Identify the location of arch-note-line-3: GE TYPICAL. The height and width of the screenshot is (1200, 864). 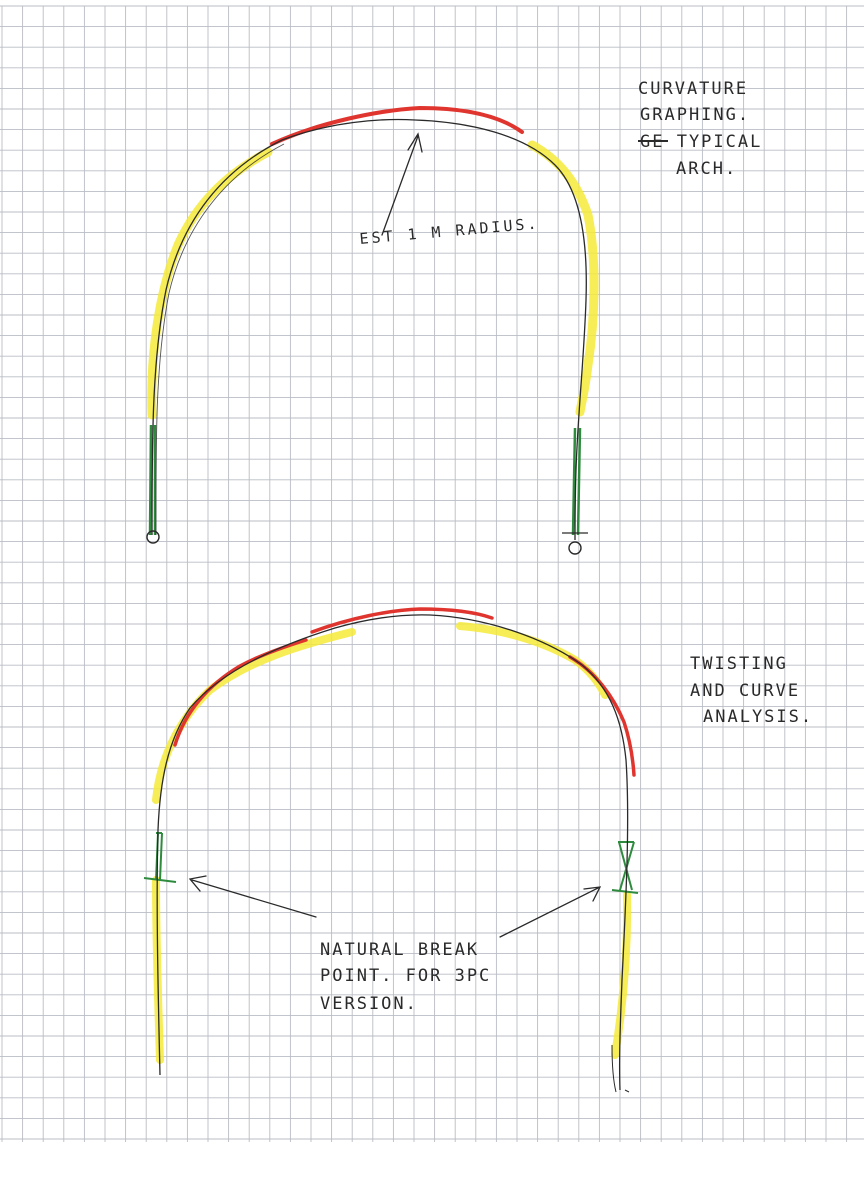
(701, 142).